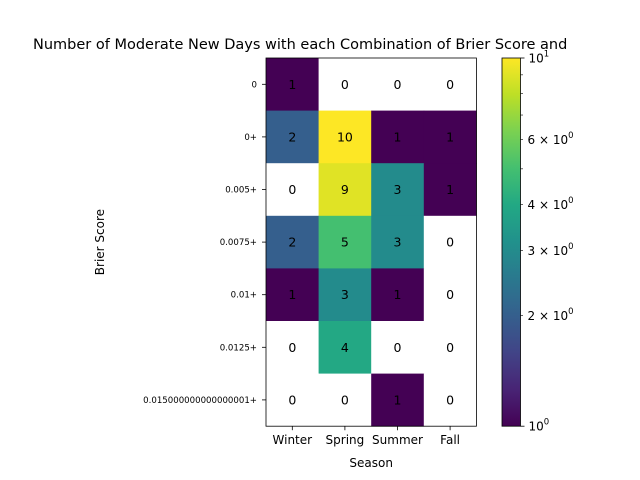  Describe the element at coordinates (371, 463) in the screenshot. I see `x-axis-label: Season` at that location.